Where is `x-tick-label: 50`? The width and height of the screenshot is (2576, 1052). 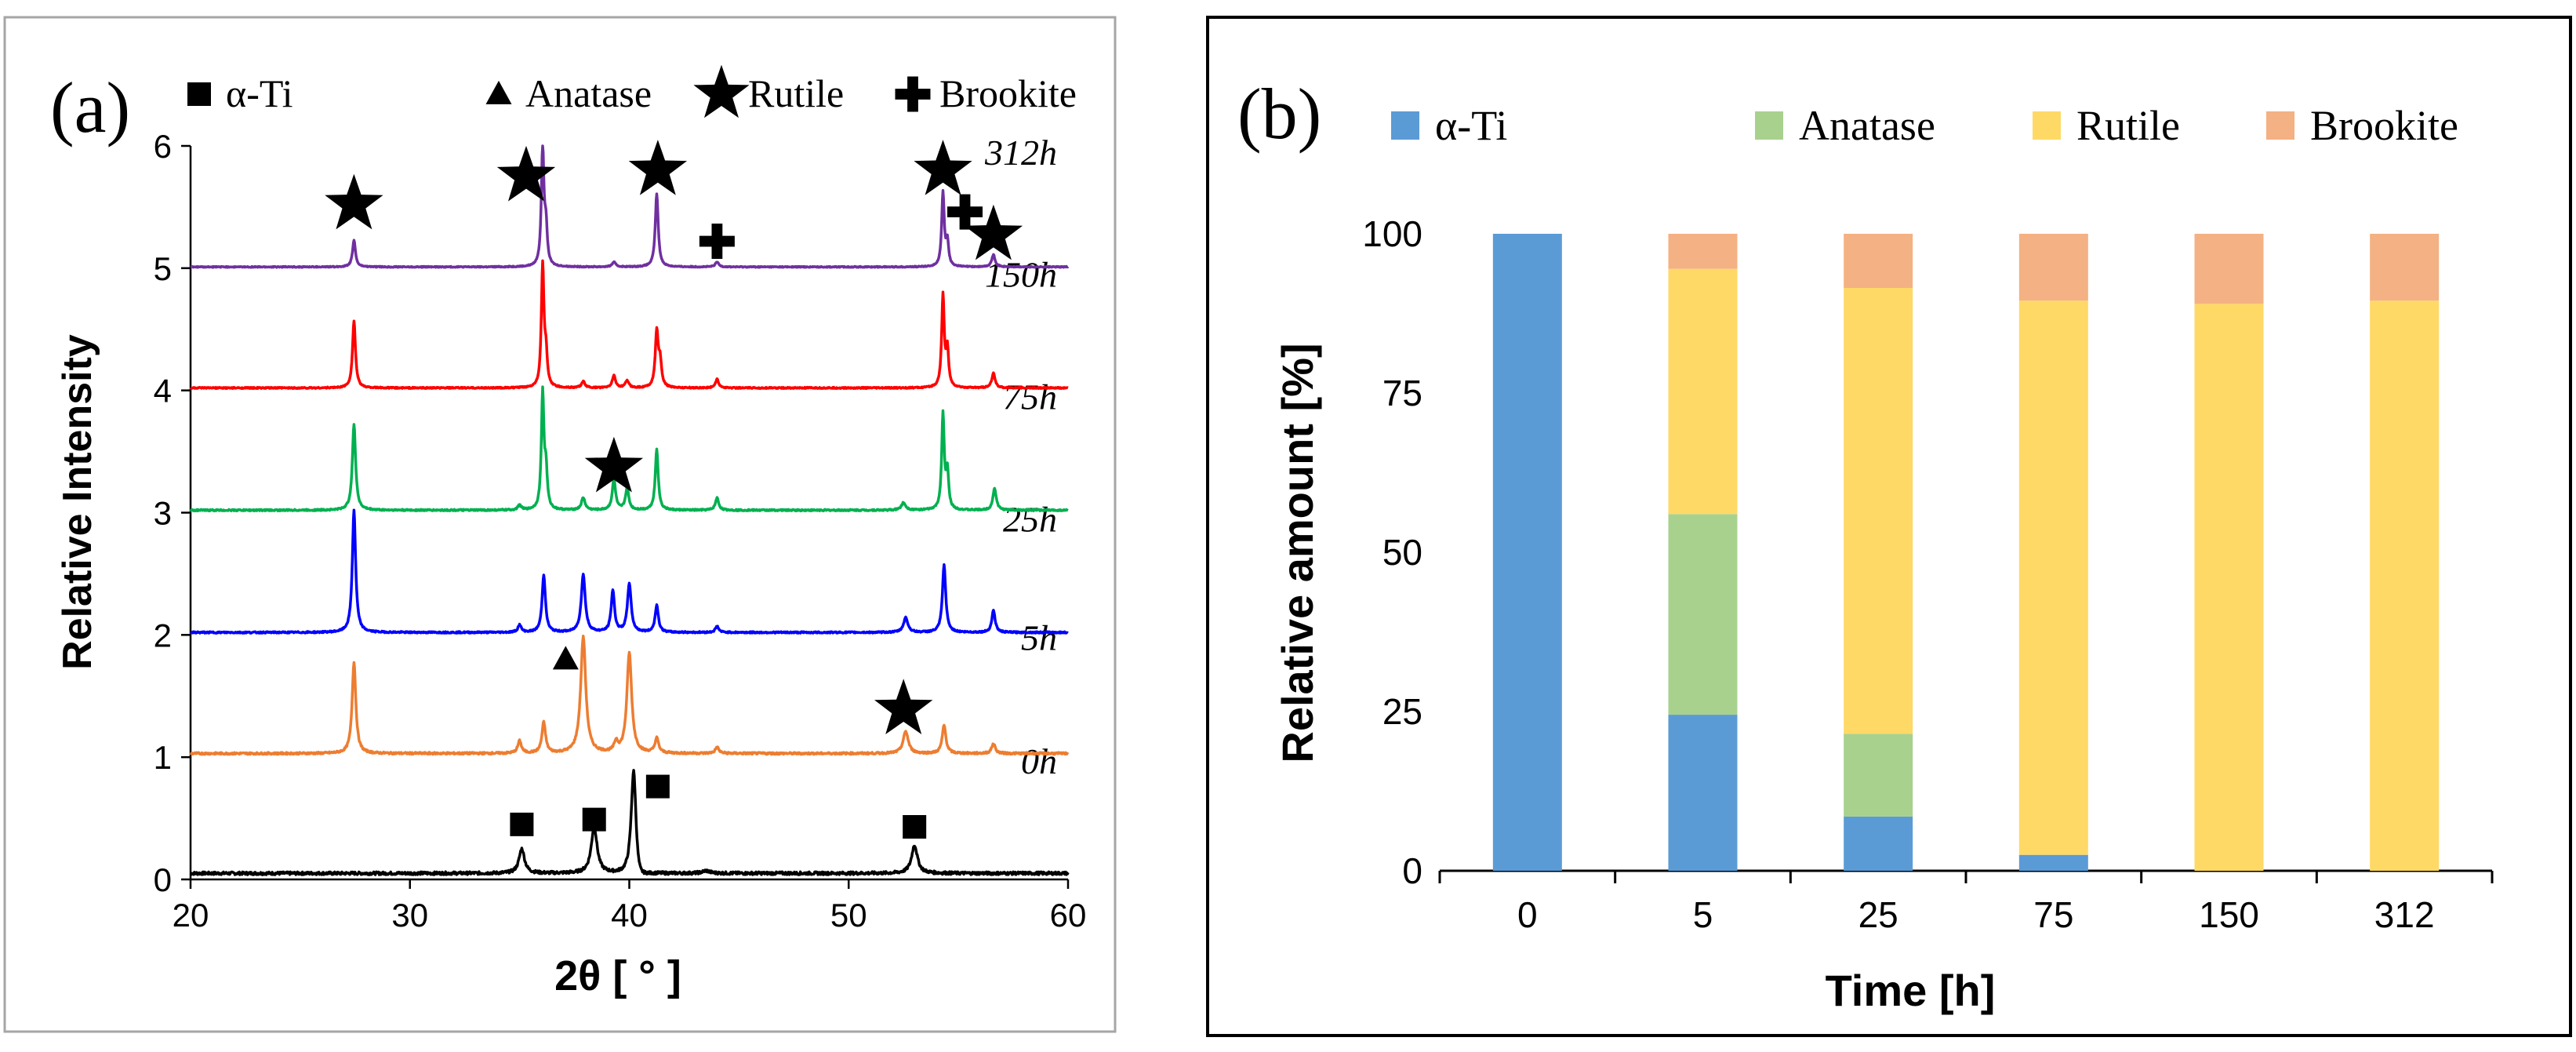
x-tick-label: 50 is located at coordinates (848, 916).